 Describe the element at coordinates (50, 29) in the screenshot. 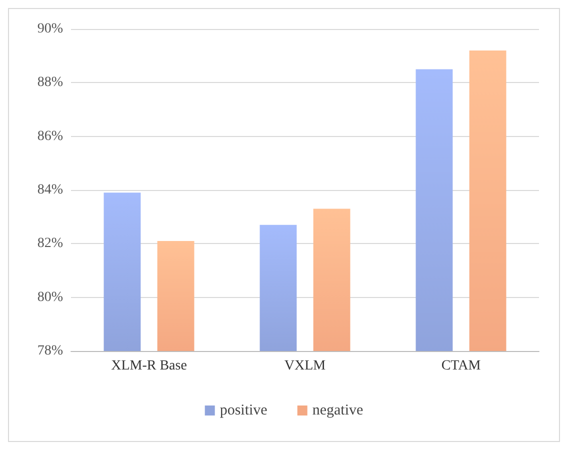

I see `y-tick-label: 90%` at that location.